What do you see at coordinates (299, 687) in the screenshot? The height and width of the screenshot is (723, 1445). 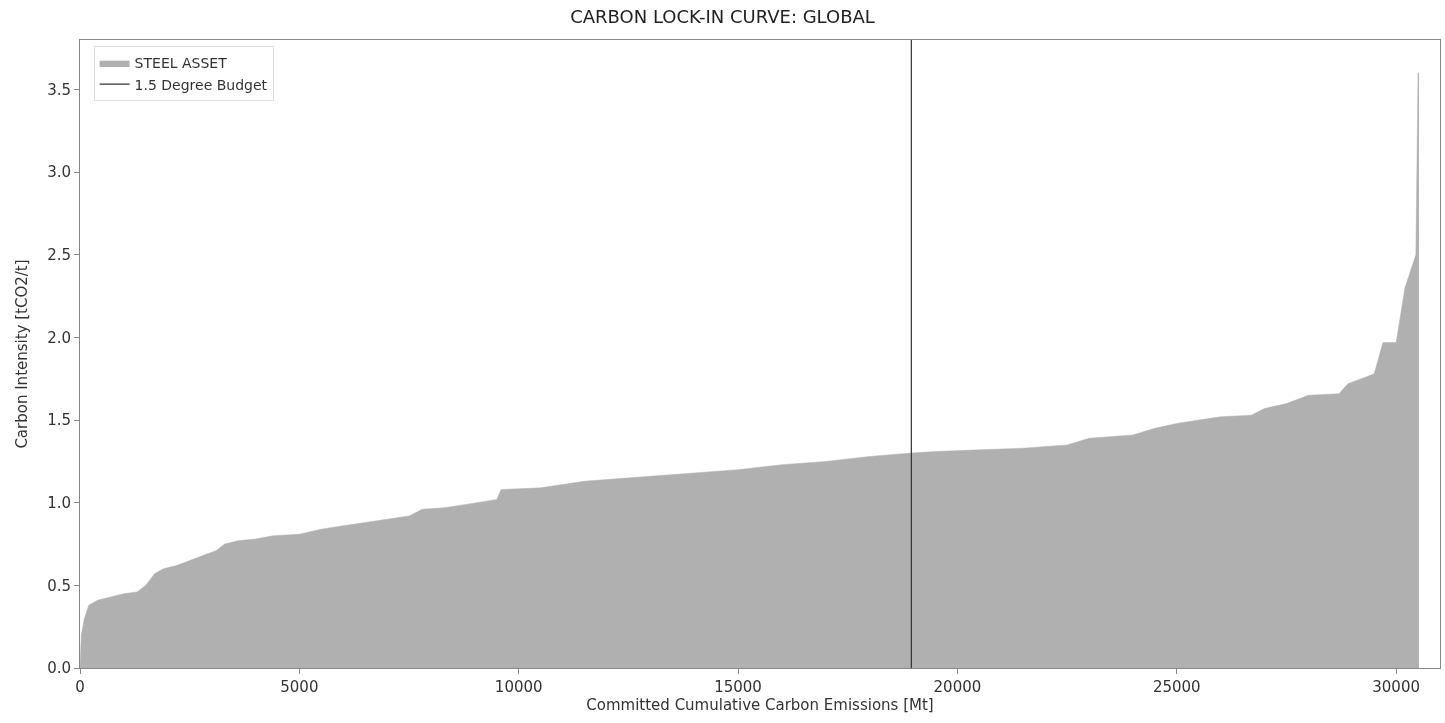 I see `x-tick-label: 5000` at bounding box center [299, 687].